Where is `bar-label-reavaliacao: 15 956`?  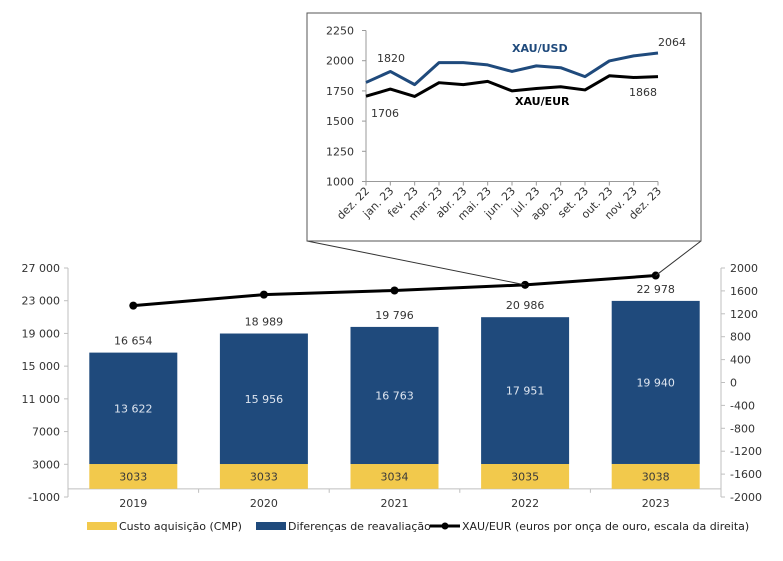
bar-label-reavaliacao: 15 956 is located at coordinates (264, 399).